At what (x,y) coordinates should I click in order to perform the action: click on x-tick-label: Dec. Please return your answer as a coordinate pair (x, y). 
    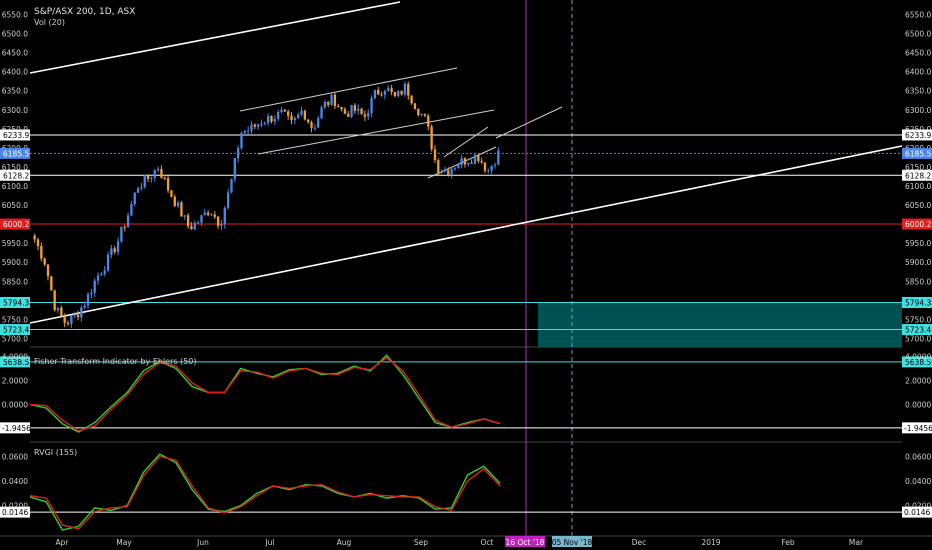
    Looking at the image, I should click on (639, 542).